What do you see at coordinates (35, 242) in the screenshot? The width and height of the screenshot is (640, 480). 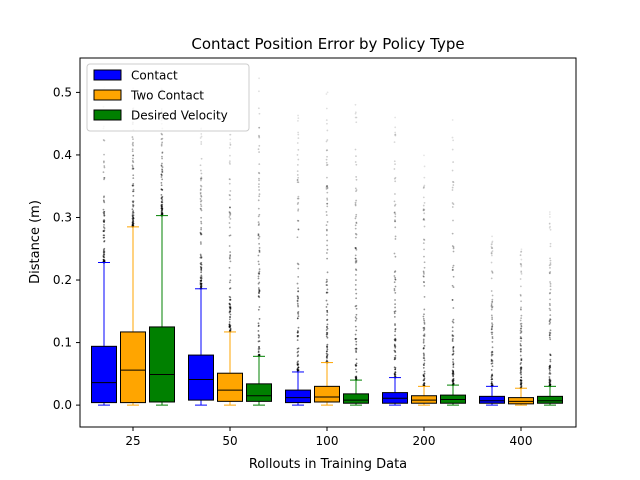 I see `y-axis-label: Distance (m)` at bounding box center [35, 242].